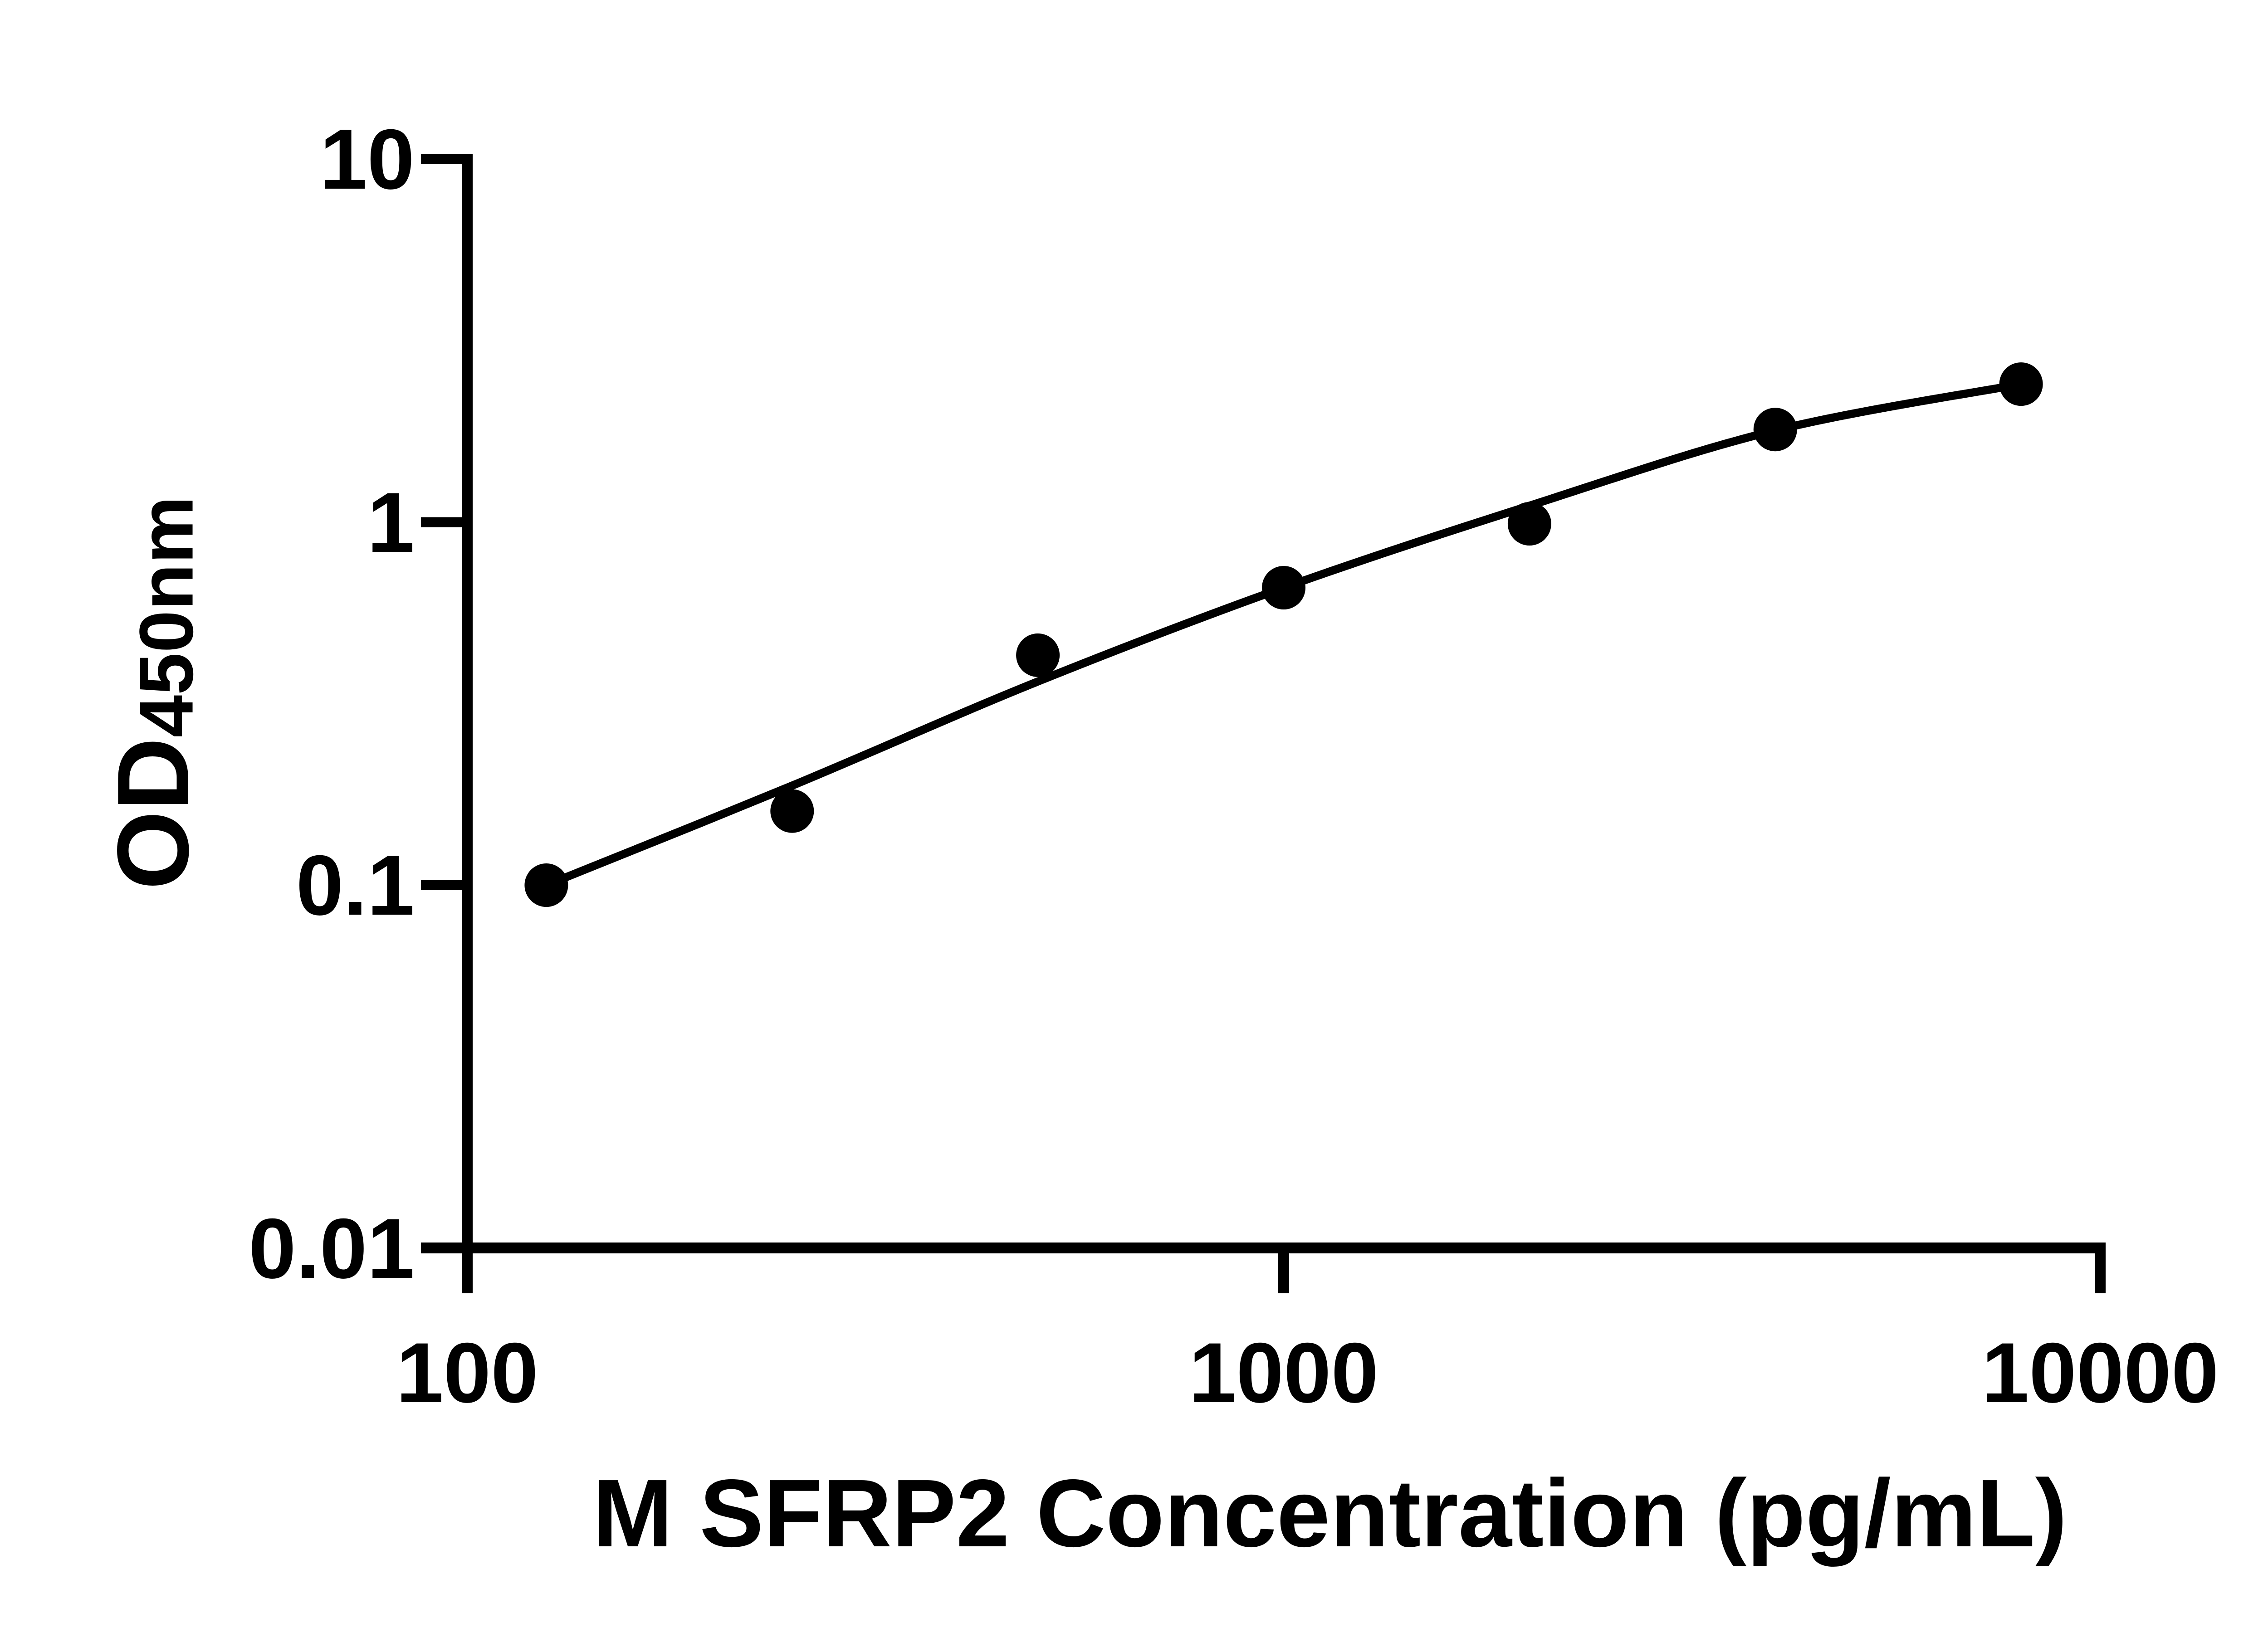  I want to click on x-tick-label: 10000, so click(2100, 1372).